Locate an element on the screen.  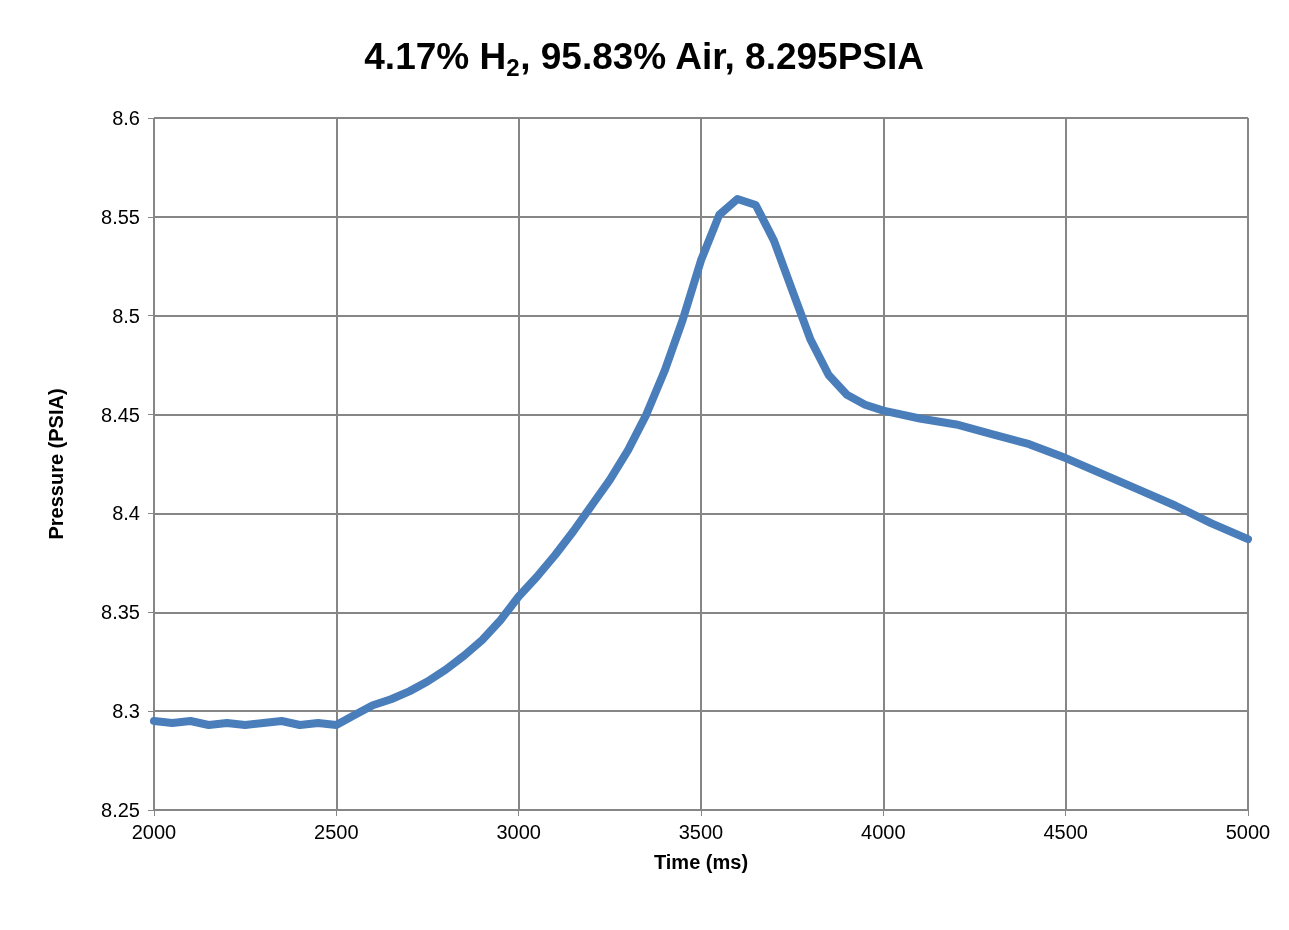
x-axis-title: Time (ms) is located at coordinates (701, 862).